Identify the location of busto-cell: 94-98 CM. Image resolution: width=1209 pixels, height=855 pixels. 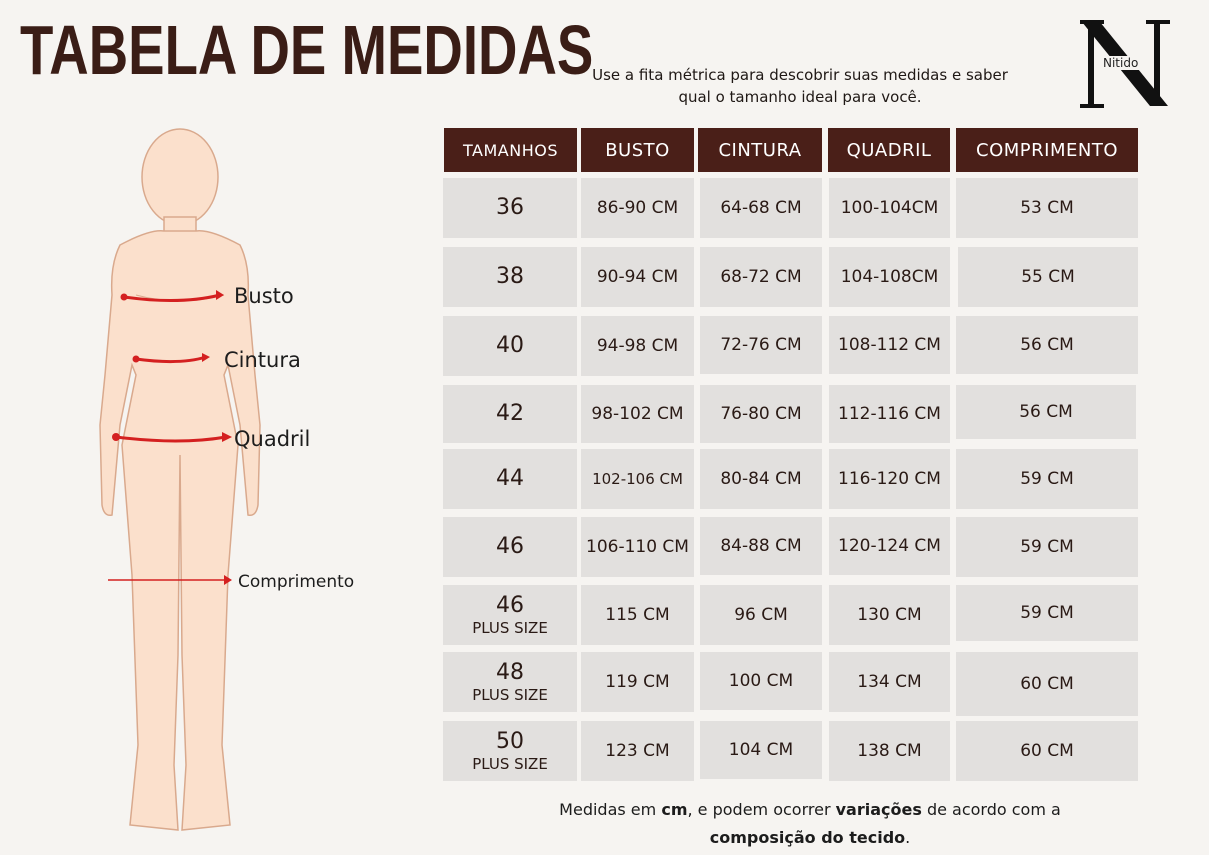
(637, 346).